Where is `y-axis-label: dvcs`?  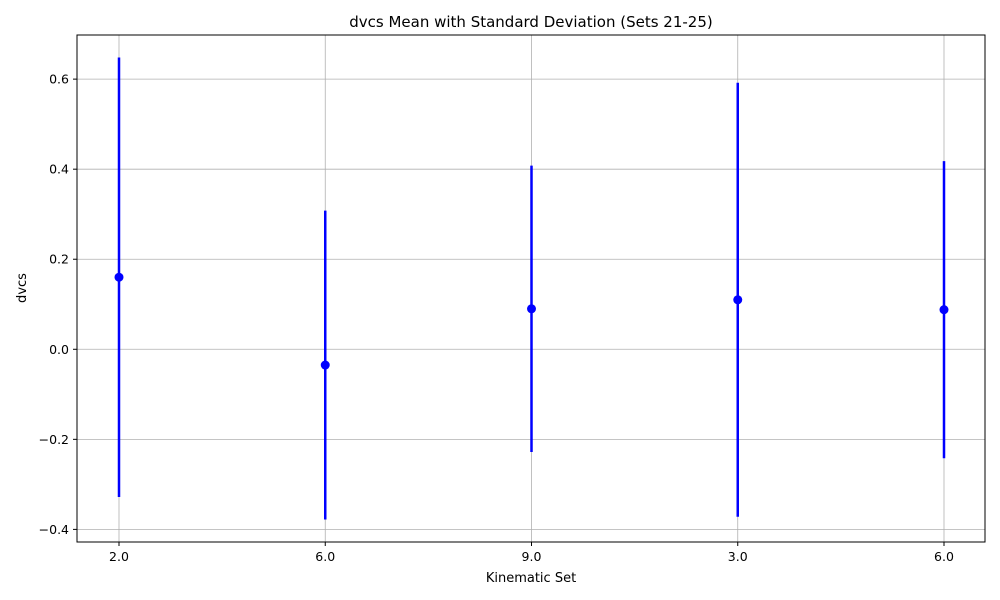
y-axis-label: dvcs is located at coordinates (22, 288).